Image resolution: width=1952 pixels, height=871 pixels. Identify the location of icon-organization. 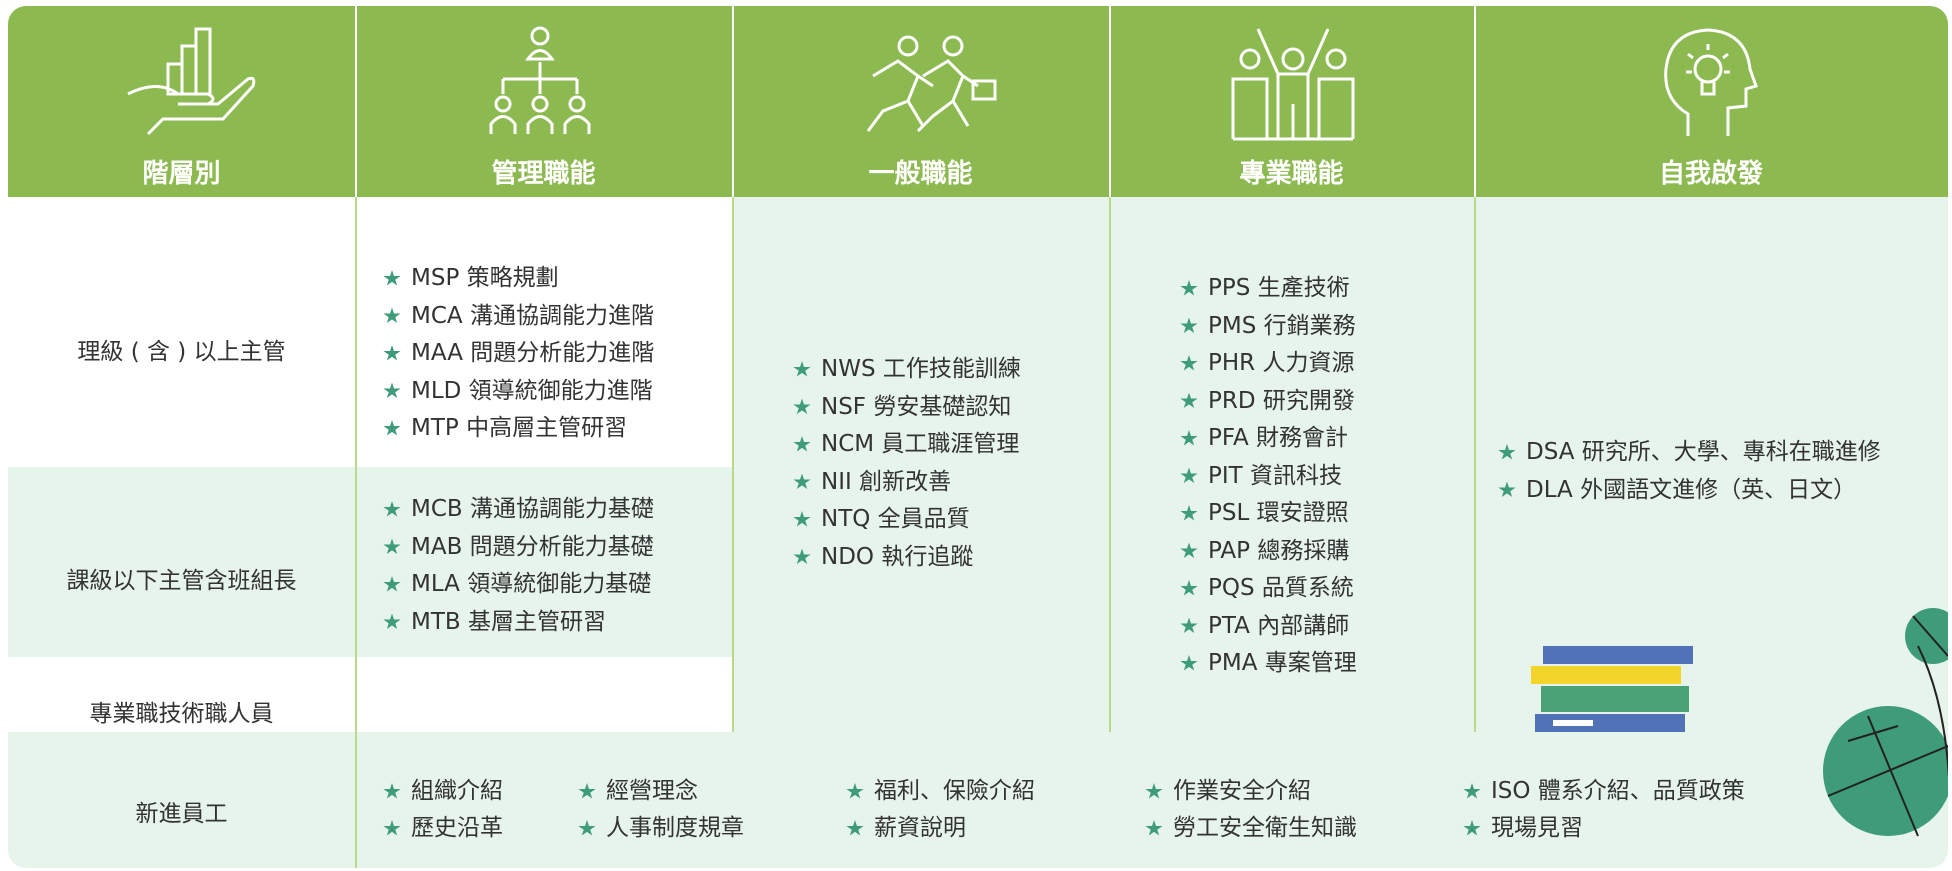
(540, 80).